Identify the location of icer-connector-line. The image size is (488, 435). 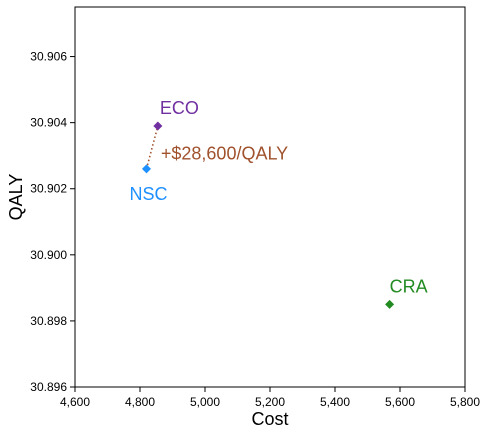
(152, 147).